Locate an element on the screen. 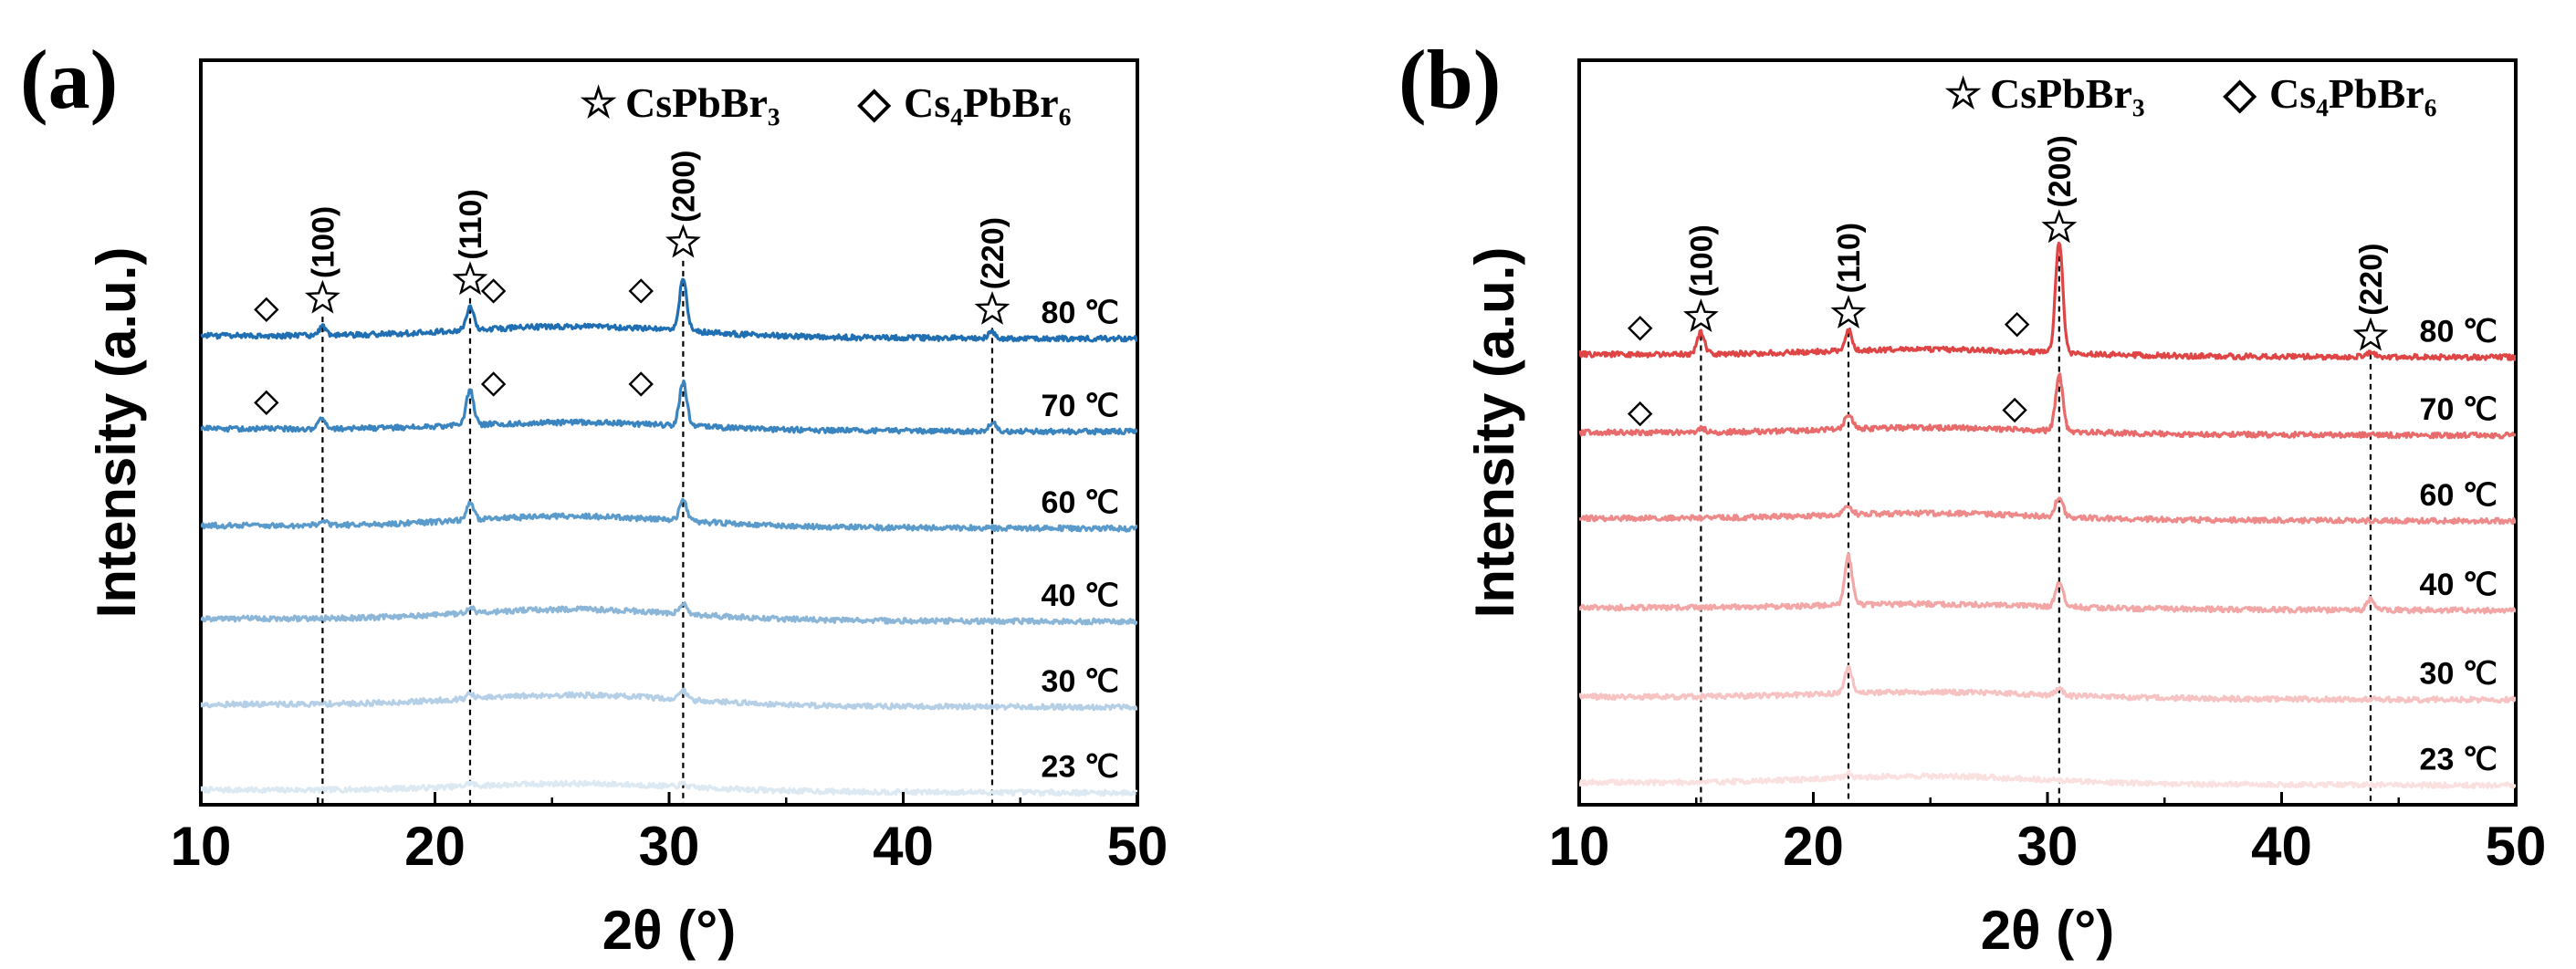  panel-label: (b) is located at coordinates (1450, 79).